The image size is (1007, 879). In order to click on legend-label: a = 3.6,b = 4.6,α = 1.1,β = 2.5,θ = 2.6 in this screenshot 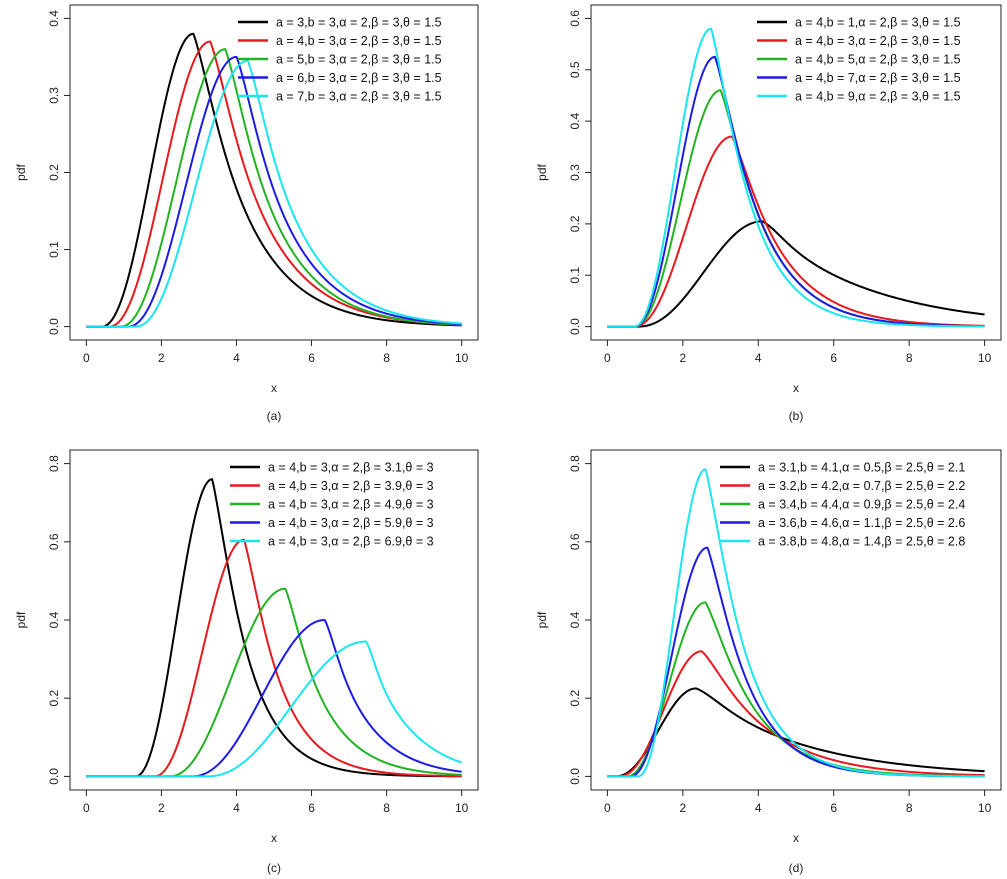, I will do `click(861, 523)`.